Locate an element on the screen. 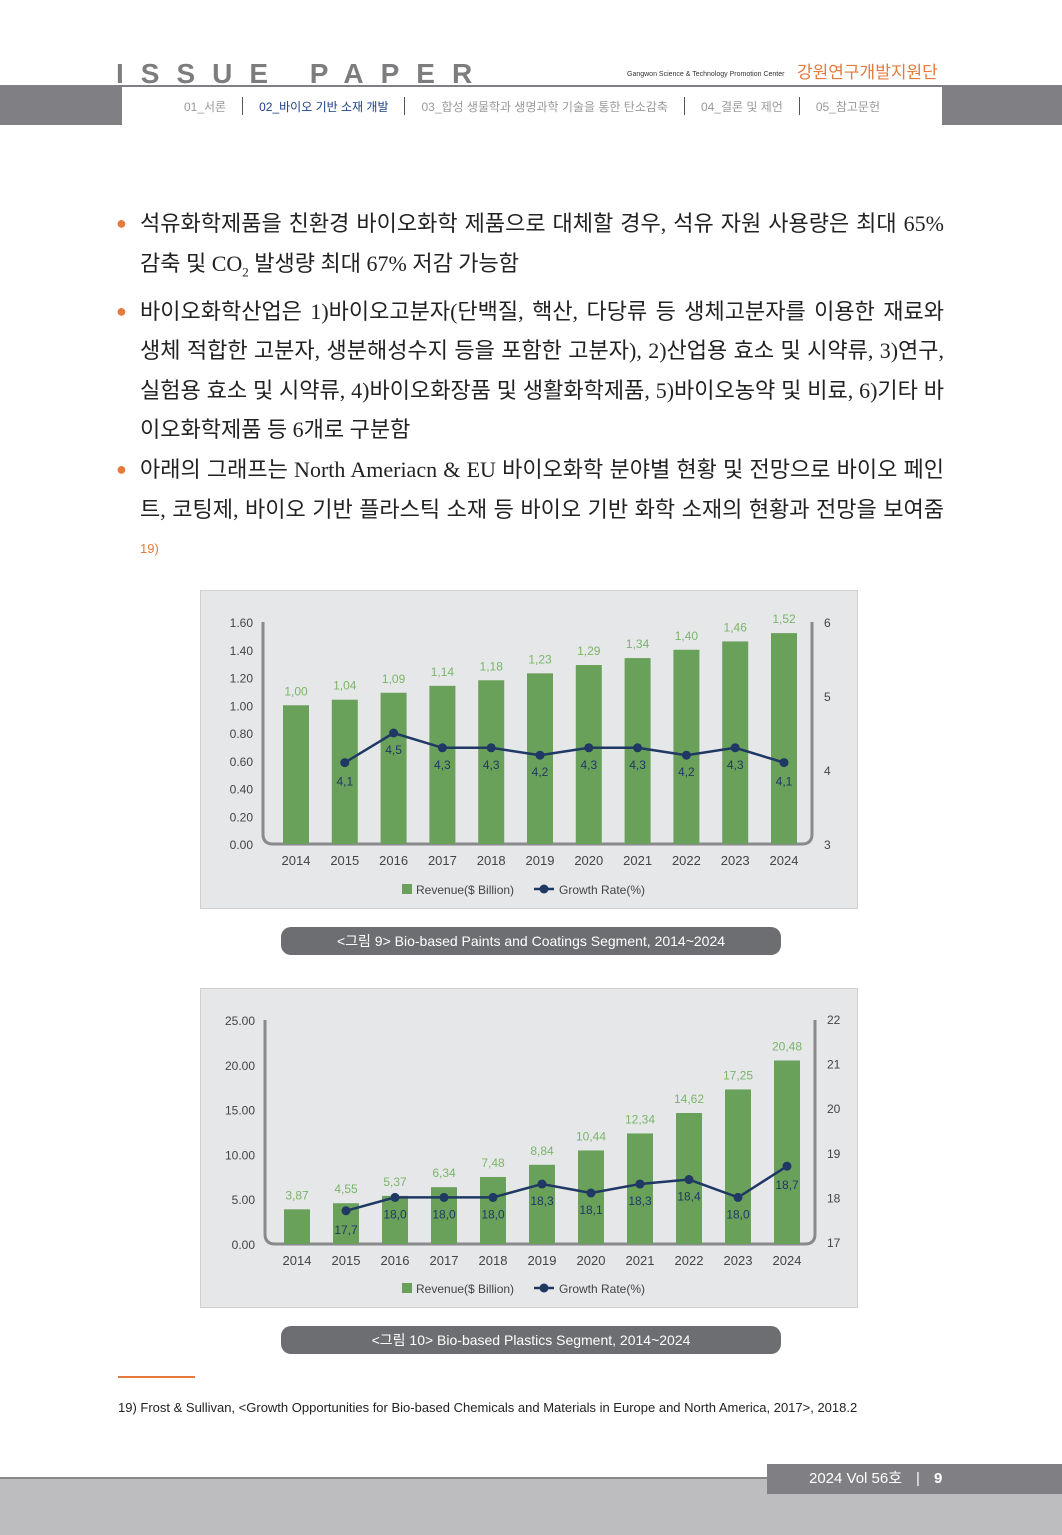  nav-item-references: 05_참고문헌 is located at coordinates (848, 106).